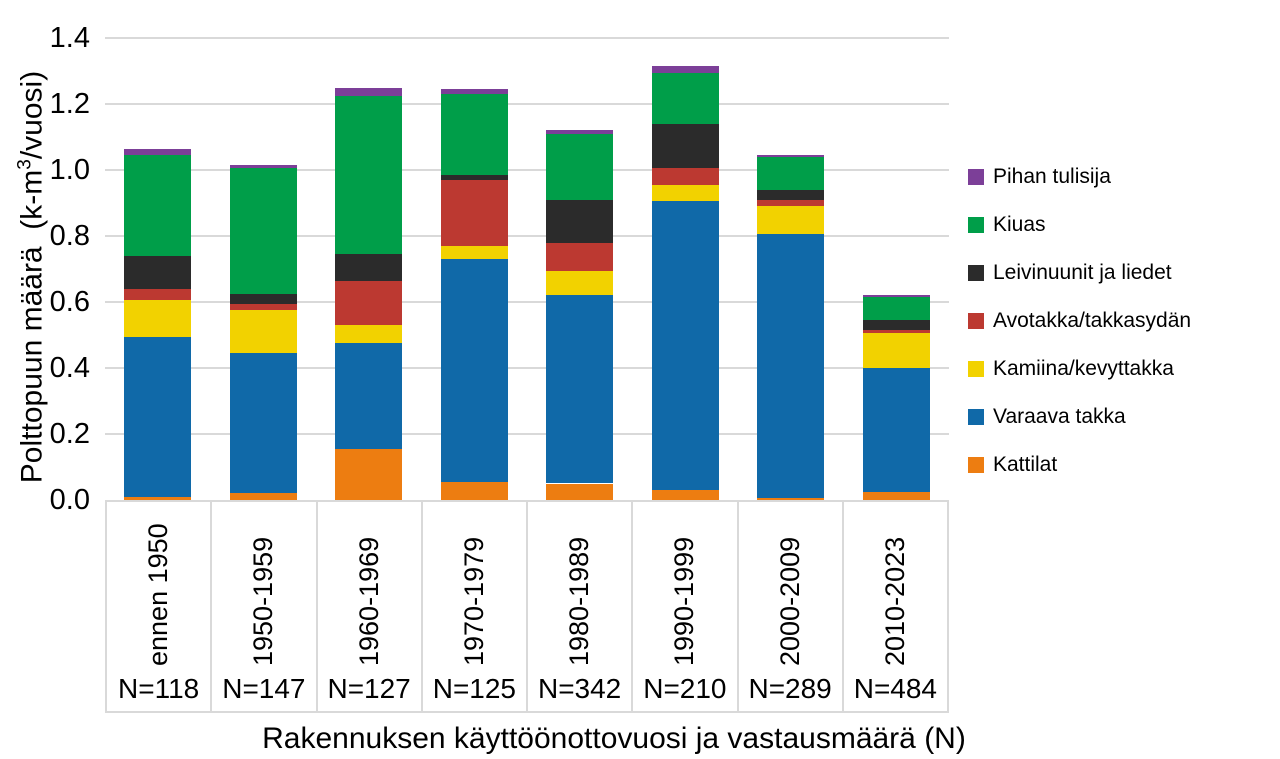  Describe the element at coordinates (1019, 224) in the screenshot. I see `legend-label: Kiuas` at that location.